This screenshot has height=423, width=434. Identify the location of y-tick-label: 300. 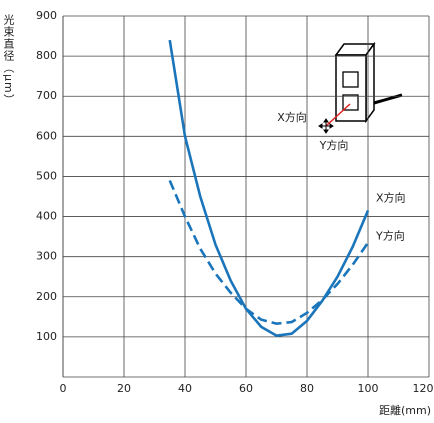
(46, 256).